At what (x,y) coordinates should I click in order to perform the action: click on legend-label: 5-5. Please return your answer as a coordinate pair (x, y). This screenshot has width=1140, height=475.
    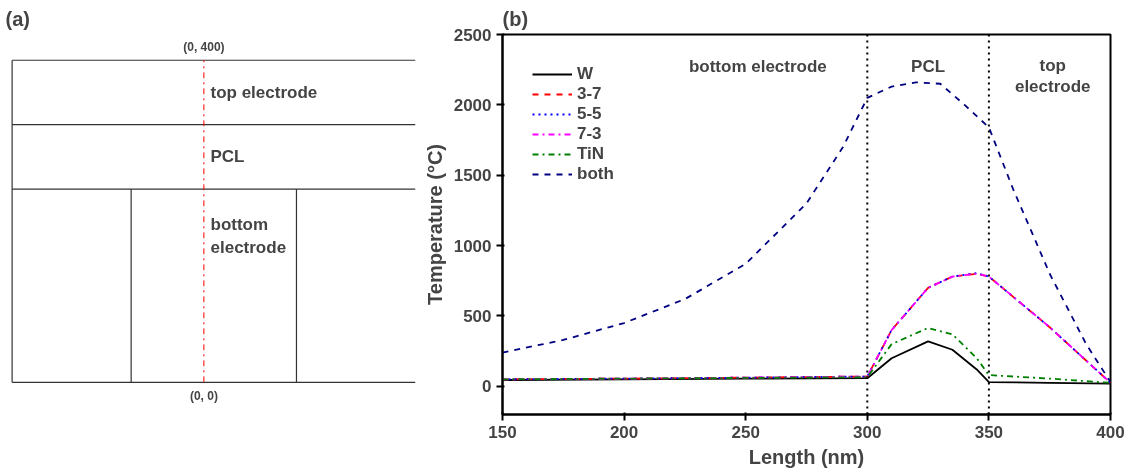
    Looking at the image, I should click on (589, 114).